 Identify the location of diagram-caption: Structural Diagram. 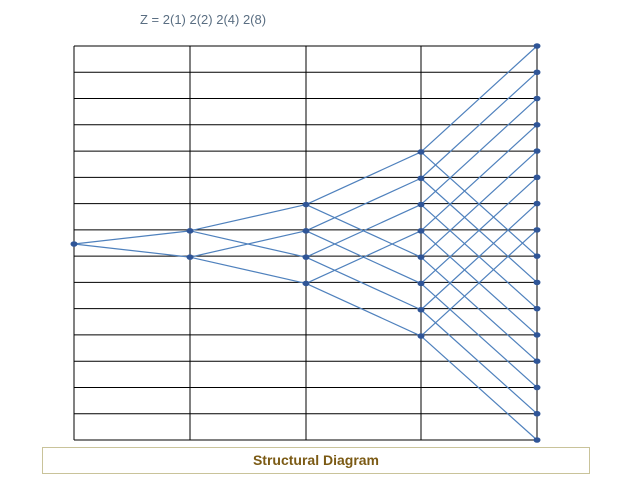
(316, 460).